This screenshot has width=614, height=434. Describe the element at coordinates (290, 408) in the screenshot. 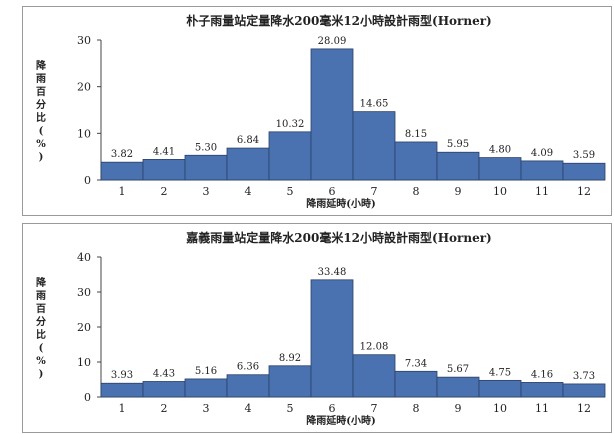

I see `x-tick-label: 5` at that location.